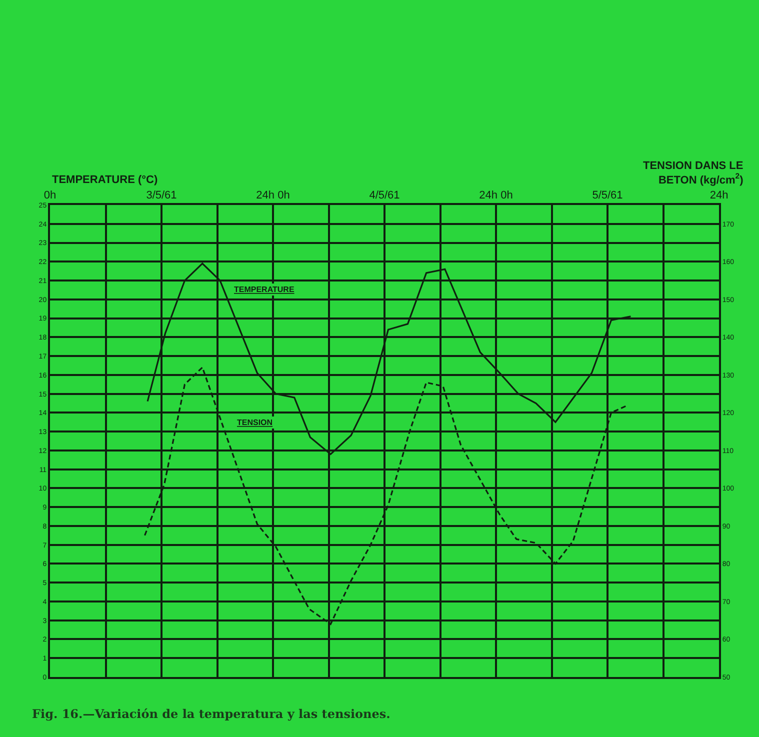 The width and height of the screenshot is (759, 737). What do you see at coordinates (105, 180) in the screenshot?
I see `y-axis-title: TEMPERATURE (°C)` at bounding box center [105, 180].